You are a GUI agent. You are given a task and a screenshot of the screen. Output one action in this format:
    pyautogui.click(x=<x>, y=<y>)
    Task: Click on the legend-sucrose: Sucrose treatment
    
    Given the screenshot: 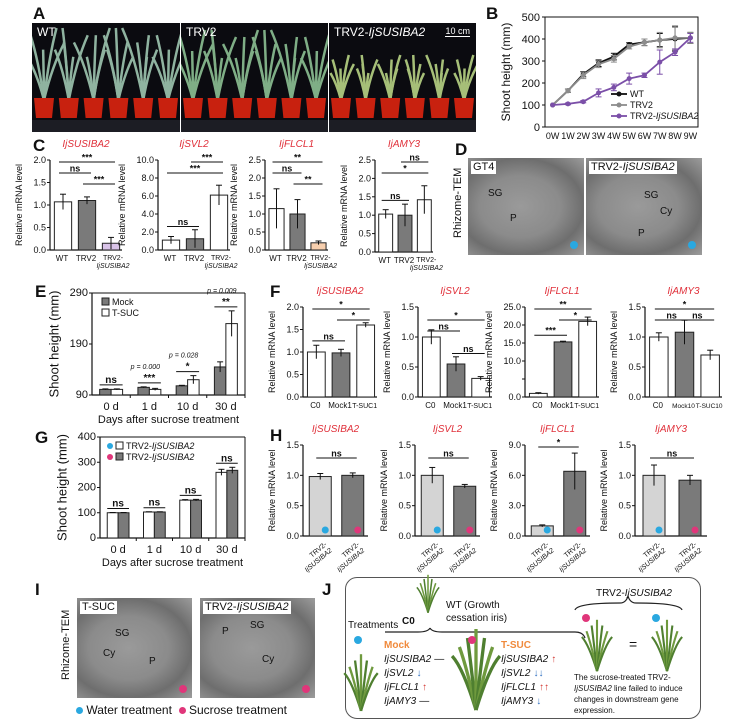 What is the action you would take?
    pyautogui.click(x=237, y=710)
    